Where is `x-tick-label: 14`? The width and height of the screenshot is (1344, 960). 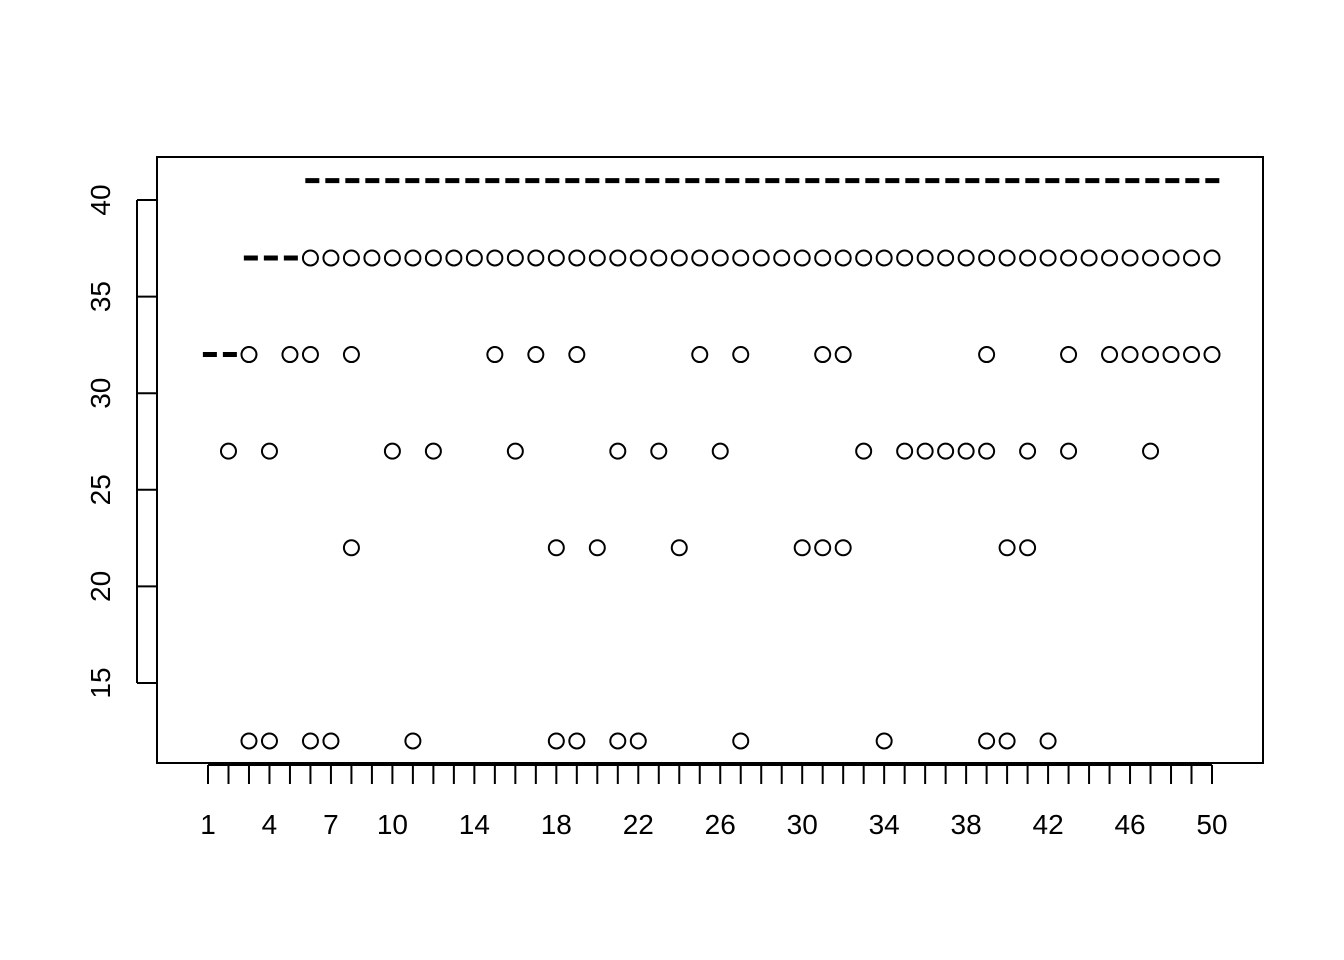 x-tick-label: 14 is located at coordinates (474, 824).